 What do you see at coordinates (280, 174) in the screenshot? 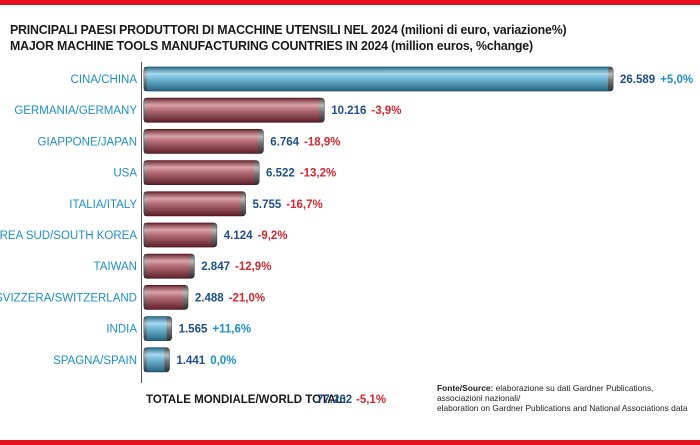
I see `value-label: 6.522` at bounding box center [280, 174].